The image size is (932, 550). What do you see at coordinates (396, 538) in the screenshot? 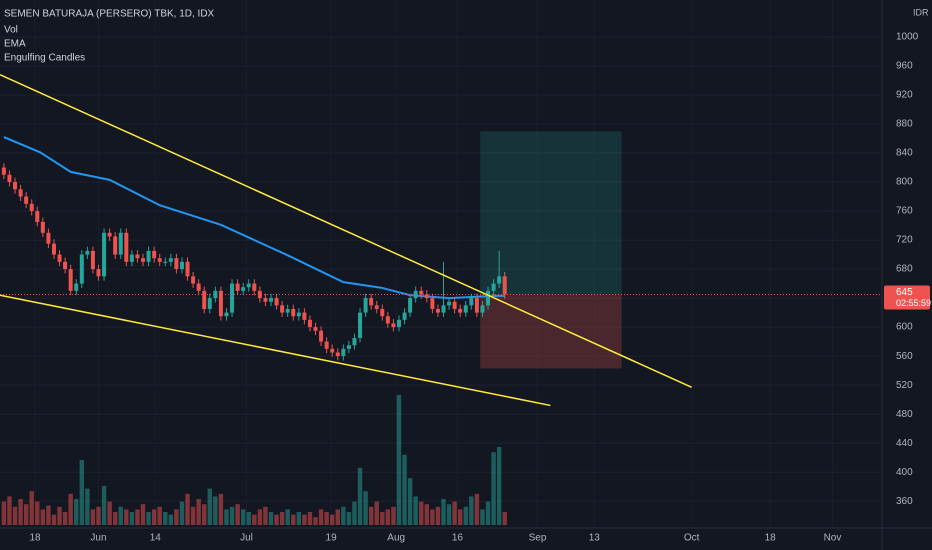
I see `x-tick-label: Aug` at bounding box center [396, 538].